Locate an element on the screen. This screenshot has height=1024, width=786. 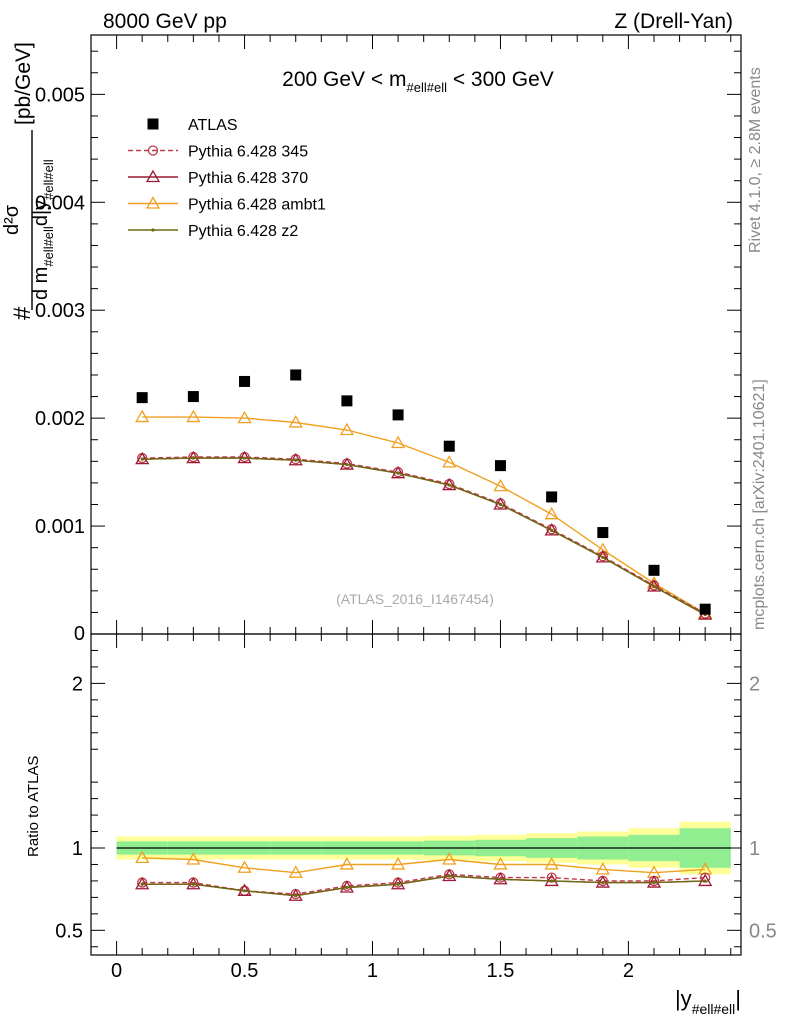
legend-entry-pythia-6-428-ambt1: Pythia 6.428 ambt1 is located at coordinates (227, 205).